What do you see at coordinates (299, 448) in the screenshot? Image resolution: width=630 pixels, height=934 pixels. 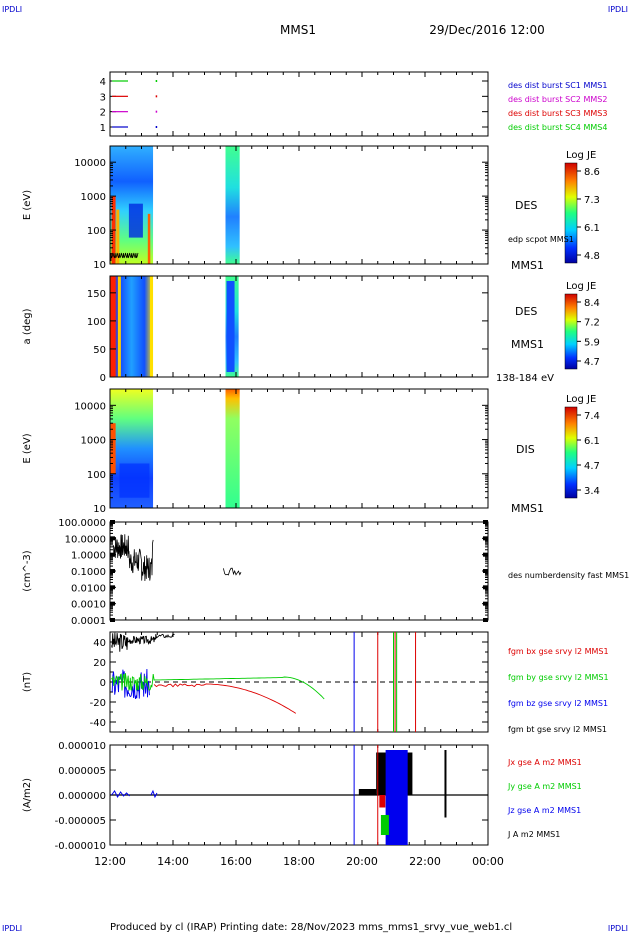 I see `dis-energy-panel-frame` at bounding box center [299, 448].